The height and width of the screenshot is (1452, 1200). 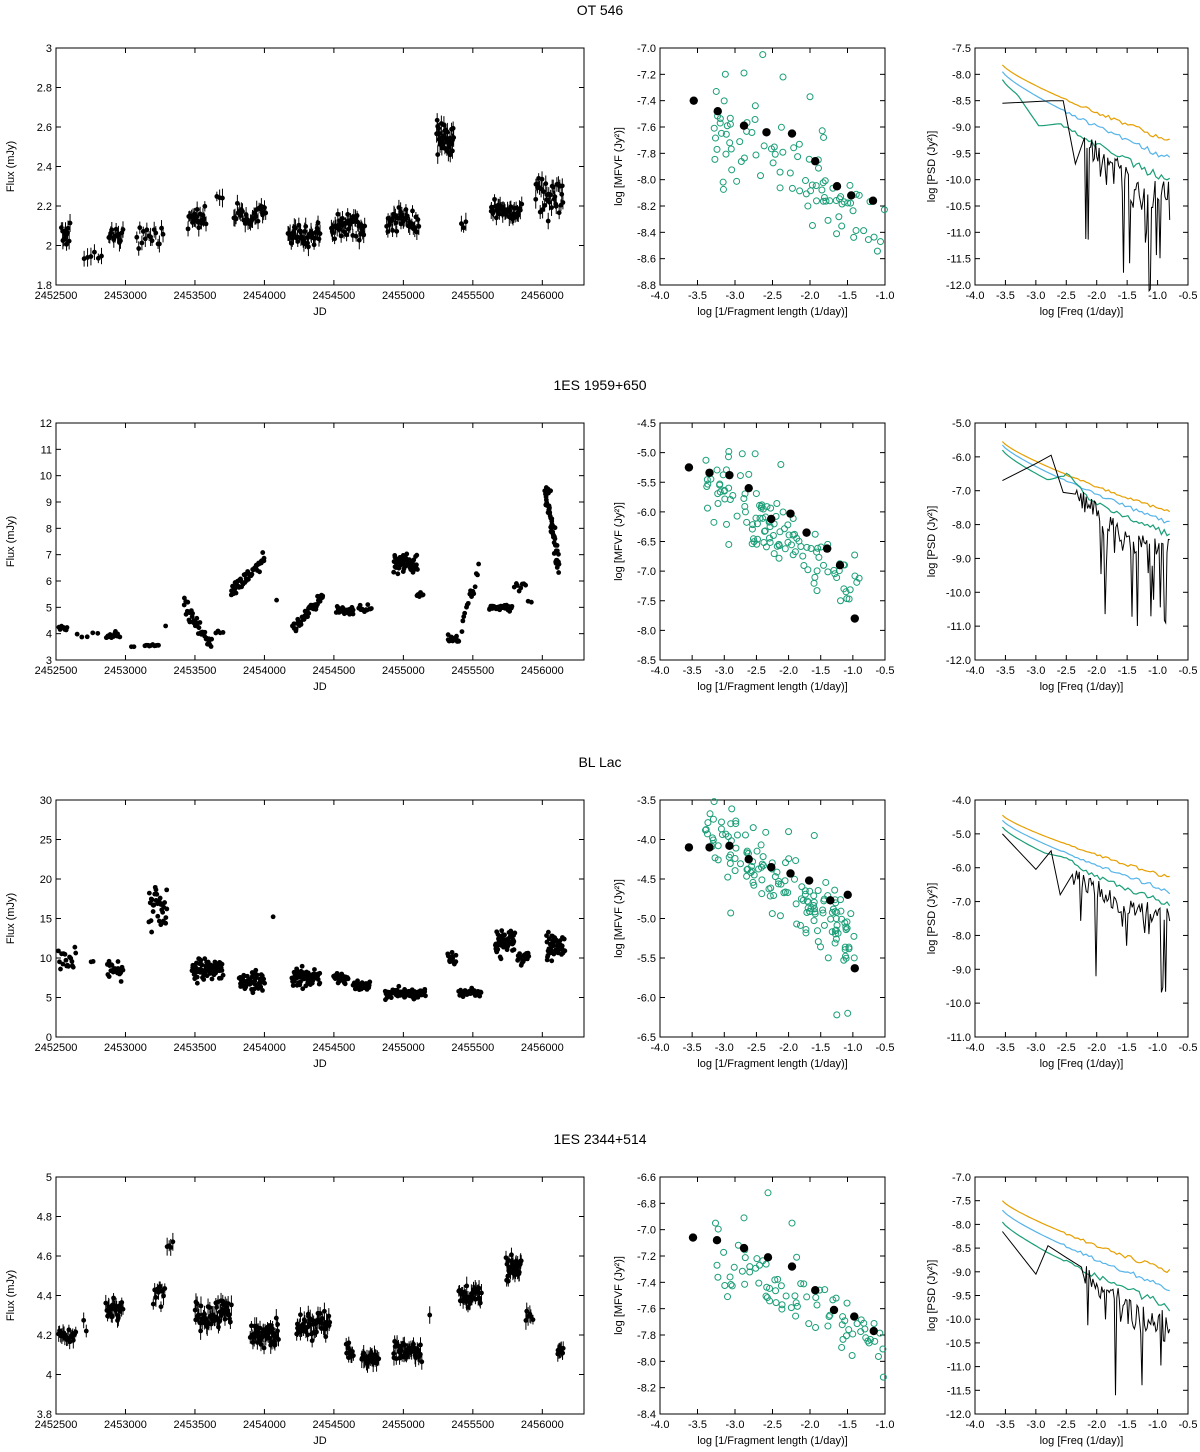 What do you see at coordinates (961, 424) in the screenshot?
I see `psd-ytick-label: -5.0` at bounding box center [961, 424].